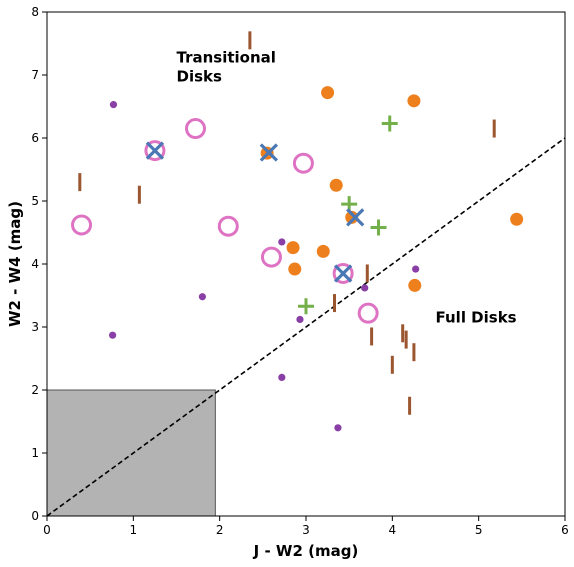  What do you see at coordinates (35, 327) in the screenshot?
I see `y-tick-label: 3` at bounding box center [35, 327].